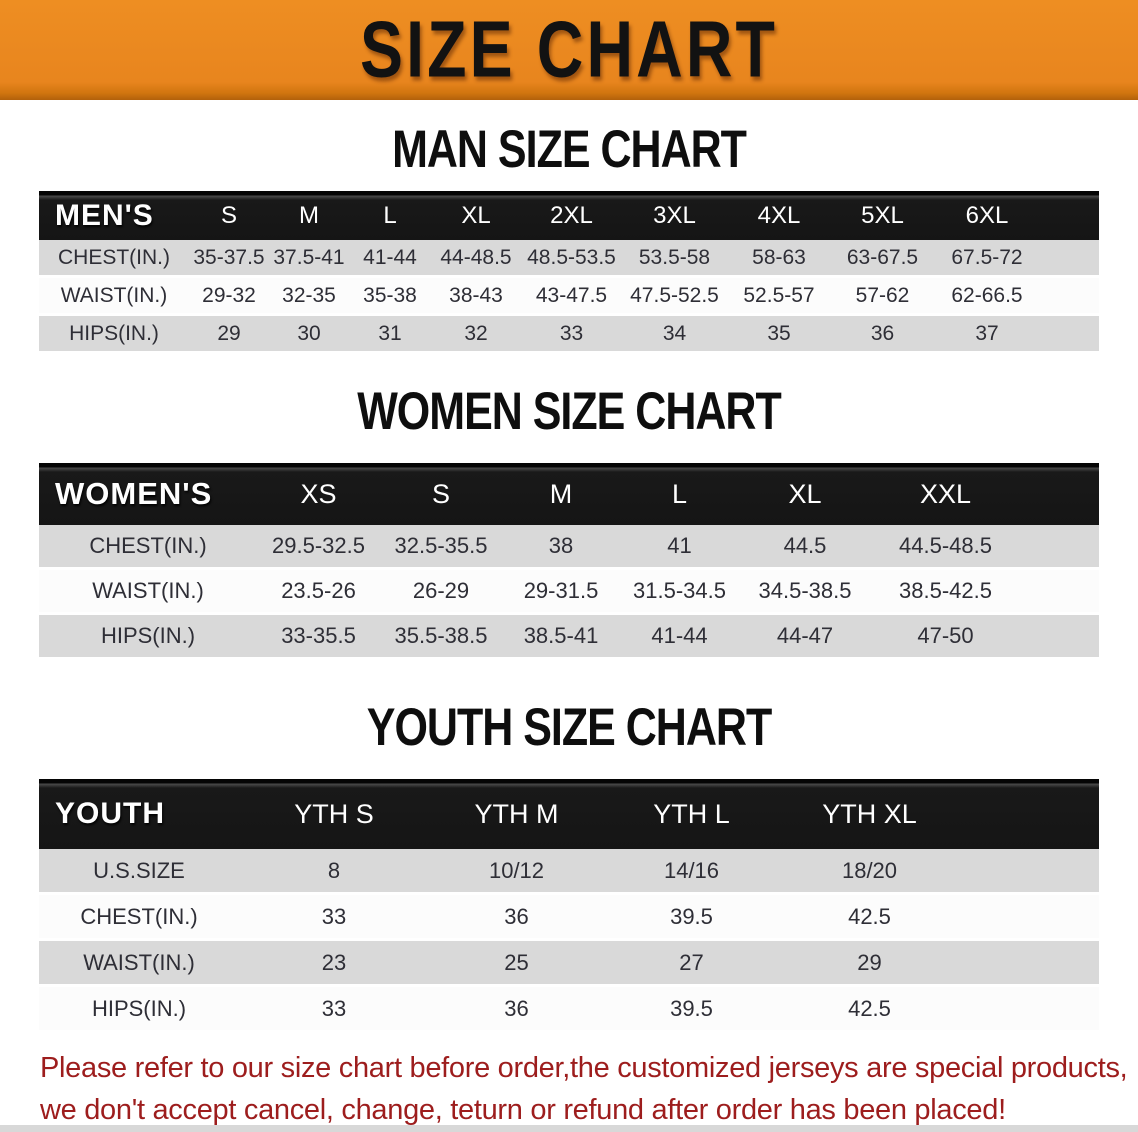  Describe the element at coordinates (691, 872) in the screenshot. I see `table-cell: 14/16` at that location.